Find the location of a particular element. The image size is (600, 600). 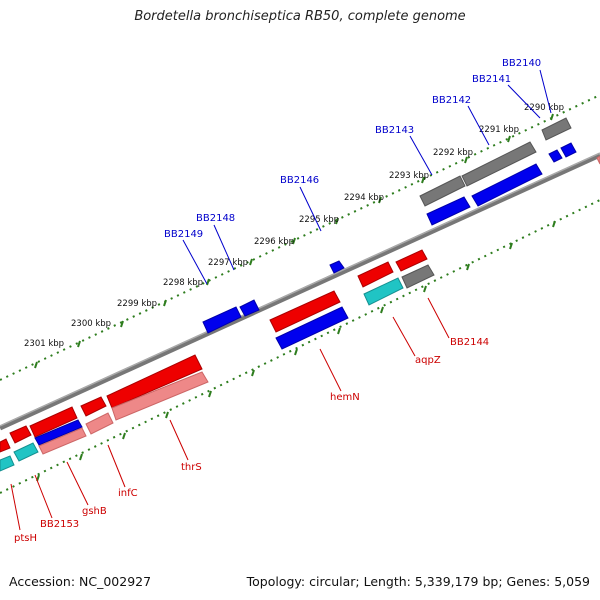

gene-BB2142 is located at coordinates (442, 191).